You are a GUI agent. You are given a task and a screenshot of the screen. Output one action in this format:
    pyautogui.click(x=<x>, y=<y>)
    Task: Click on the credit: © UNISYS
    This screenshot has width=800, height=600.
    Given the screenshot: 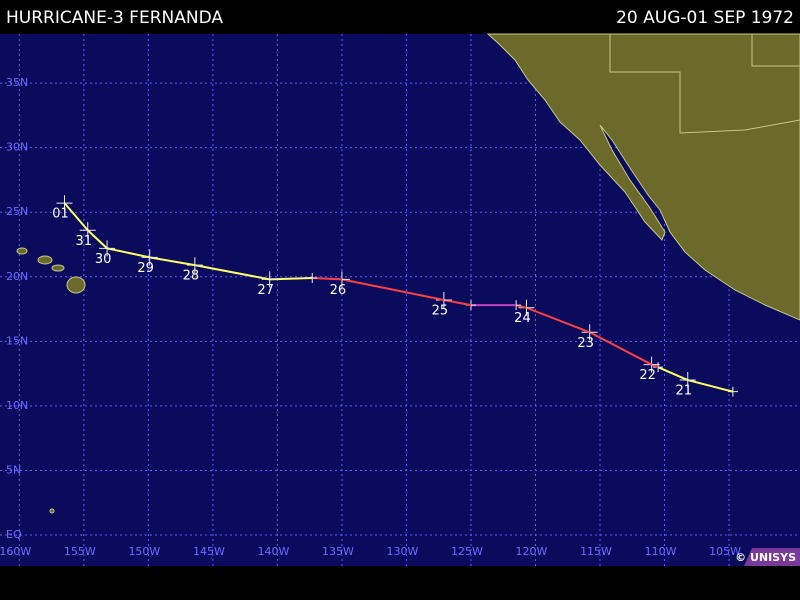 What is the action you would take?
    pyautogui.click(x=765, y=557)
    